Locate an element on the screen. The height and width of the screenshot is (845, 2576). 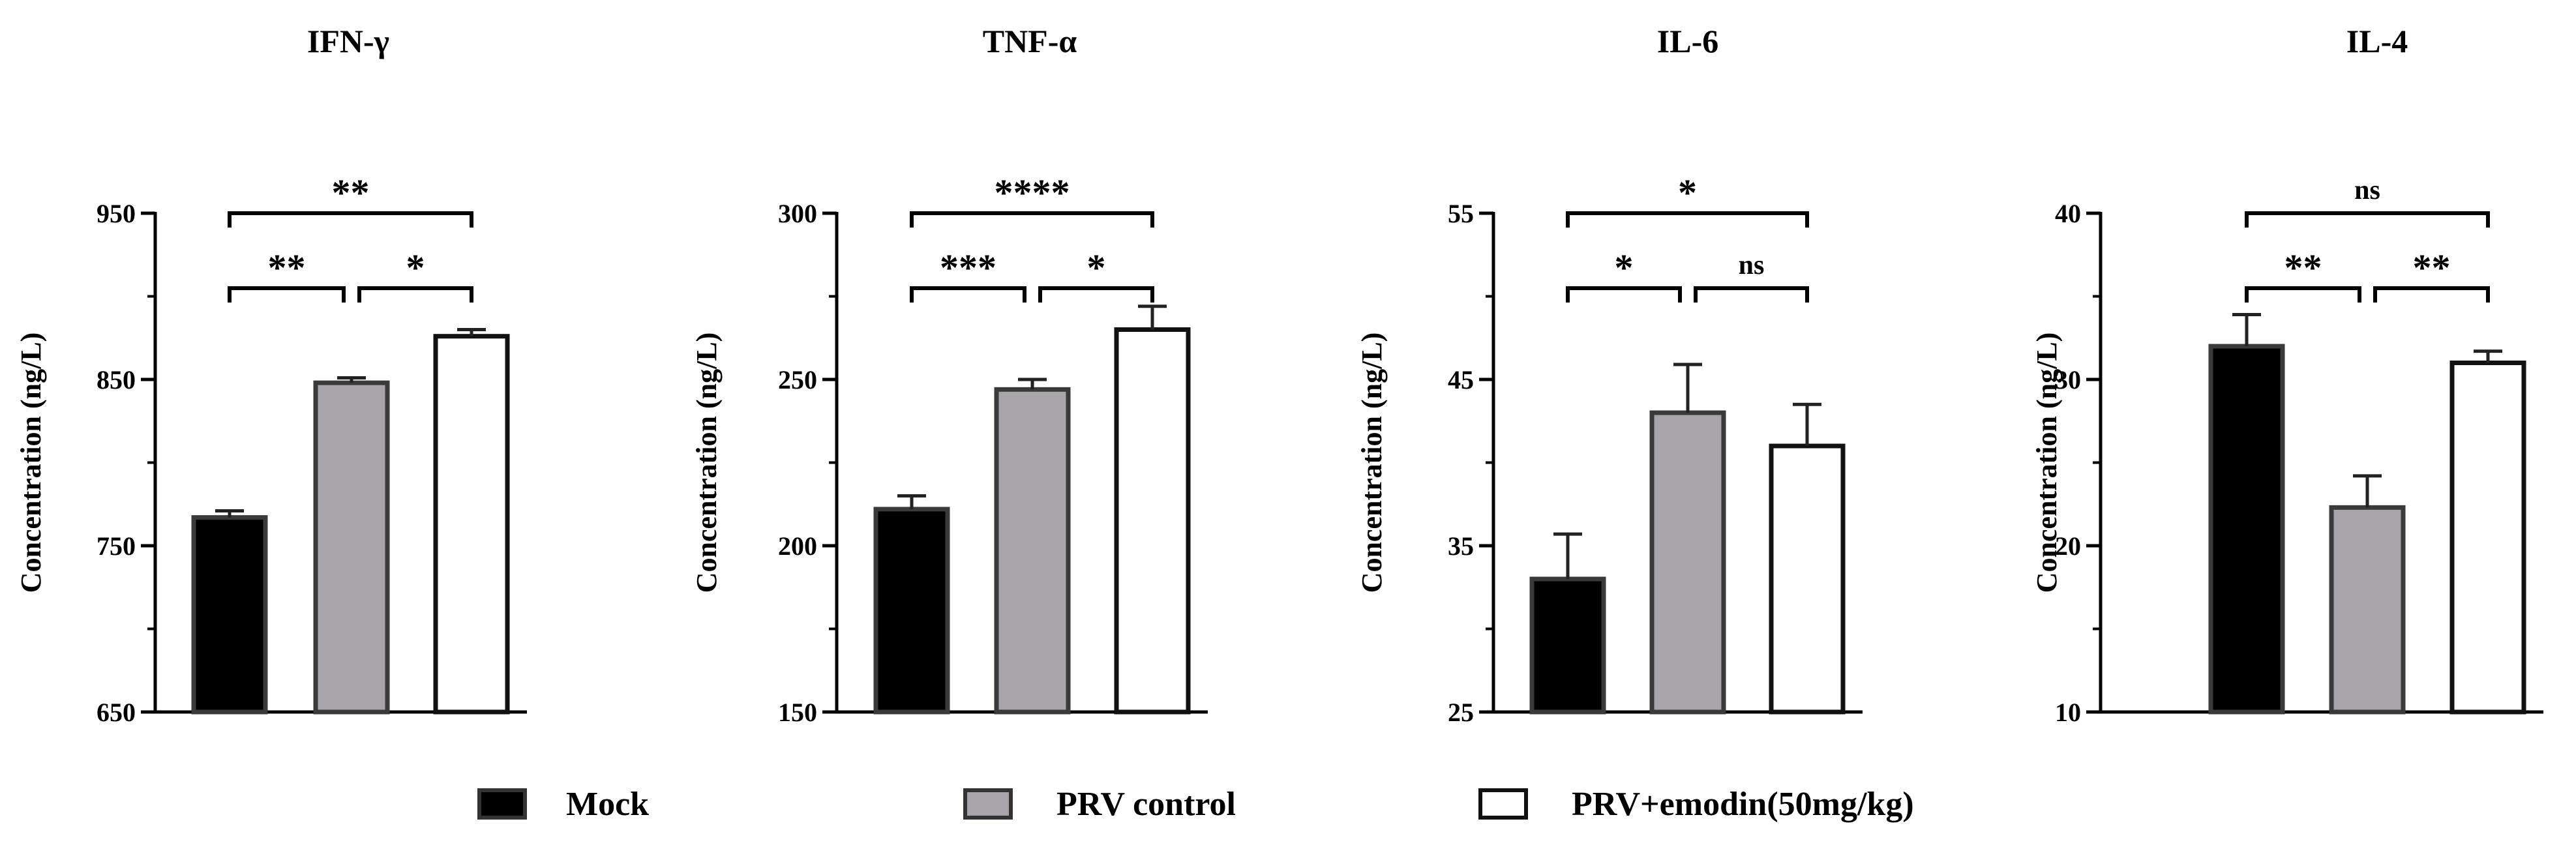
y-tick-label: 45 is located at coordinates (1461, 379).